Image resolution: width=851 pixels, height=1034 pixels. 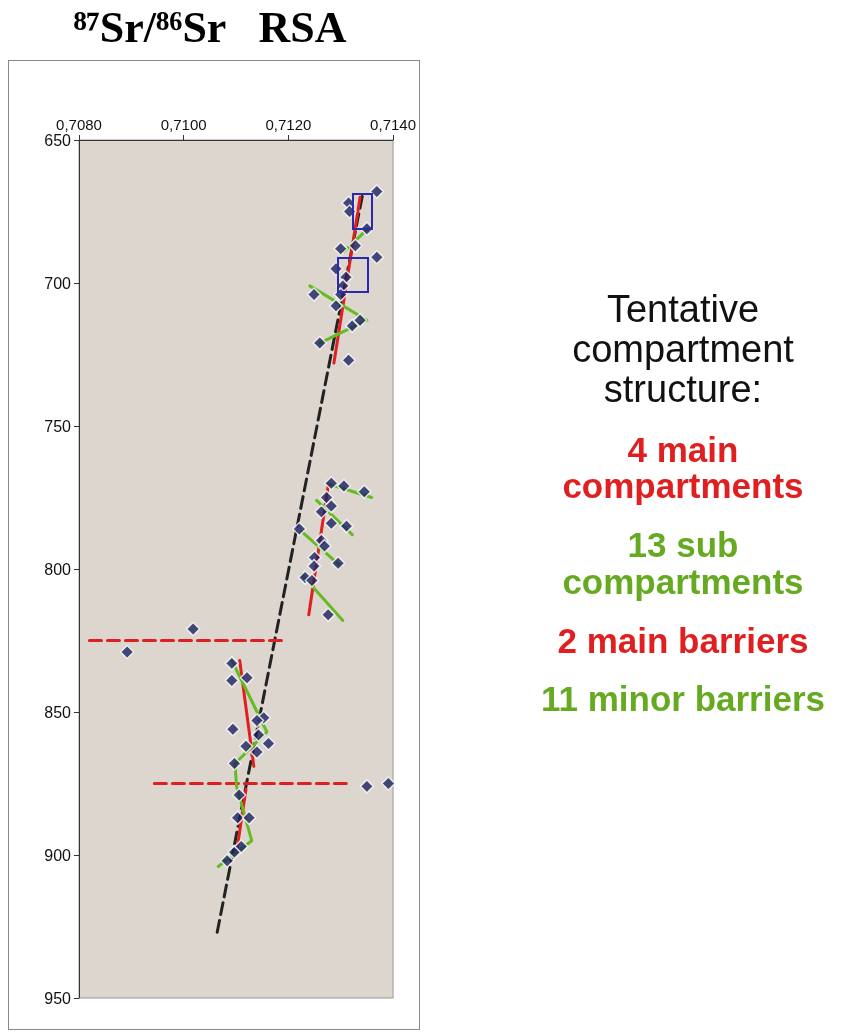 What do you see at coordinates (58, 712) in the screenshot?
I see `y-tick-label: 850` at bounding box center [58, 712].